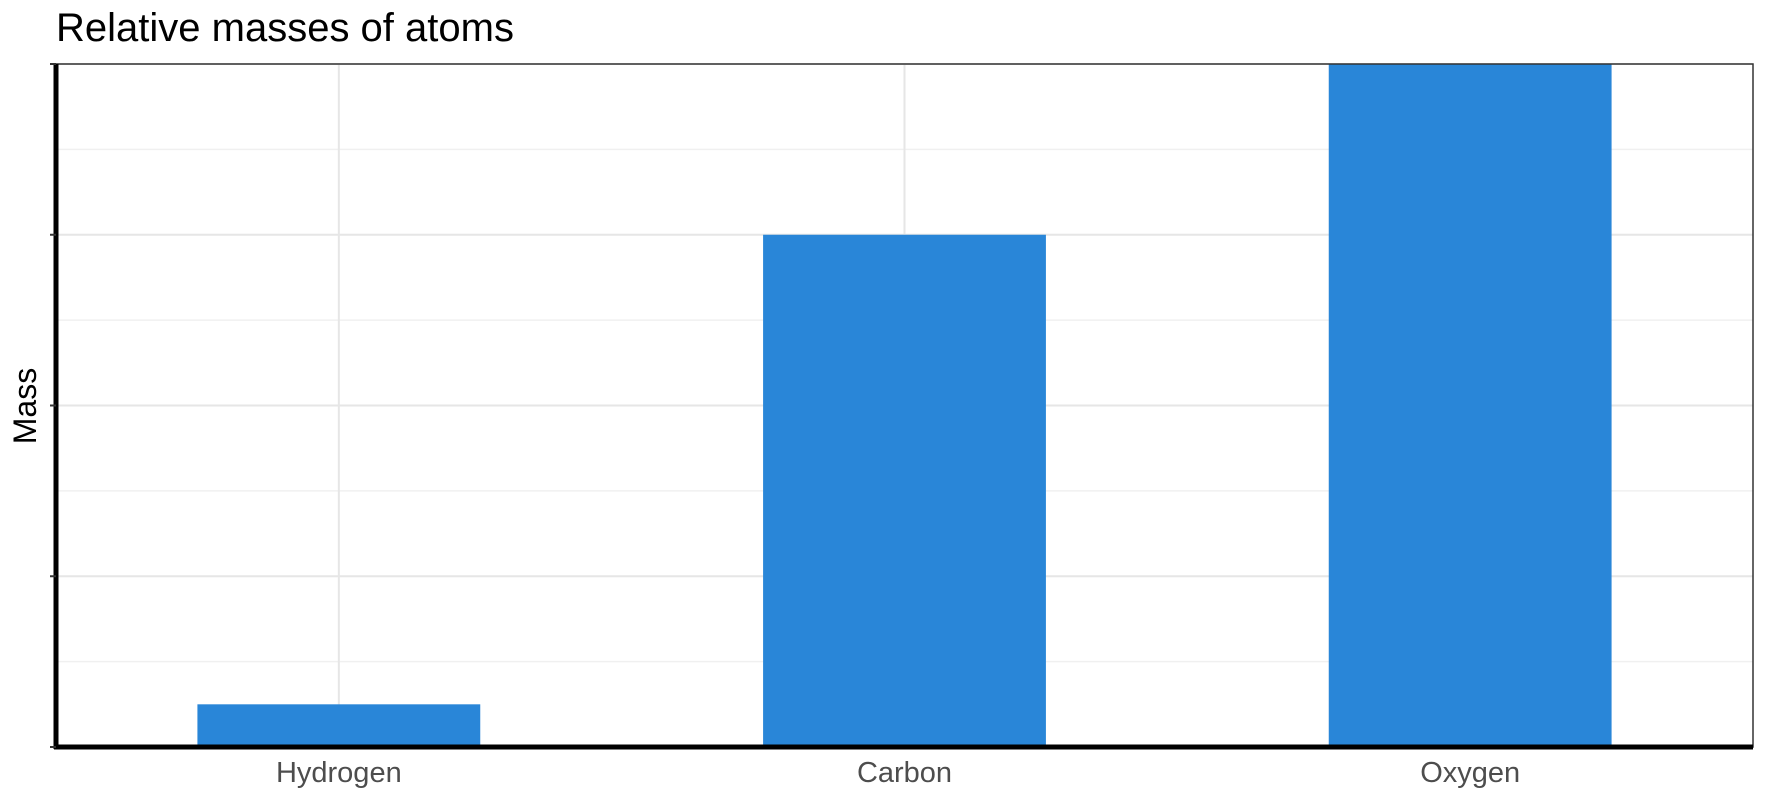  I want to click on bar-carbon, so click(904, 490).